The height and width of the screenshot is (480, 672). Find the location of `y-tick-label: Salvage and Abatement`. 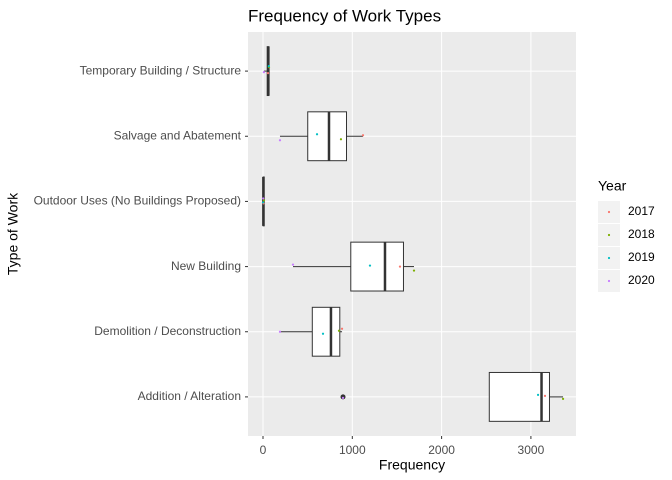

y-tick-label: Salvage and Abatement is located at coordinates (178, 135).